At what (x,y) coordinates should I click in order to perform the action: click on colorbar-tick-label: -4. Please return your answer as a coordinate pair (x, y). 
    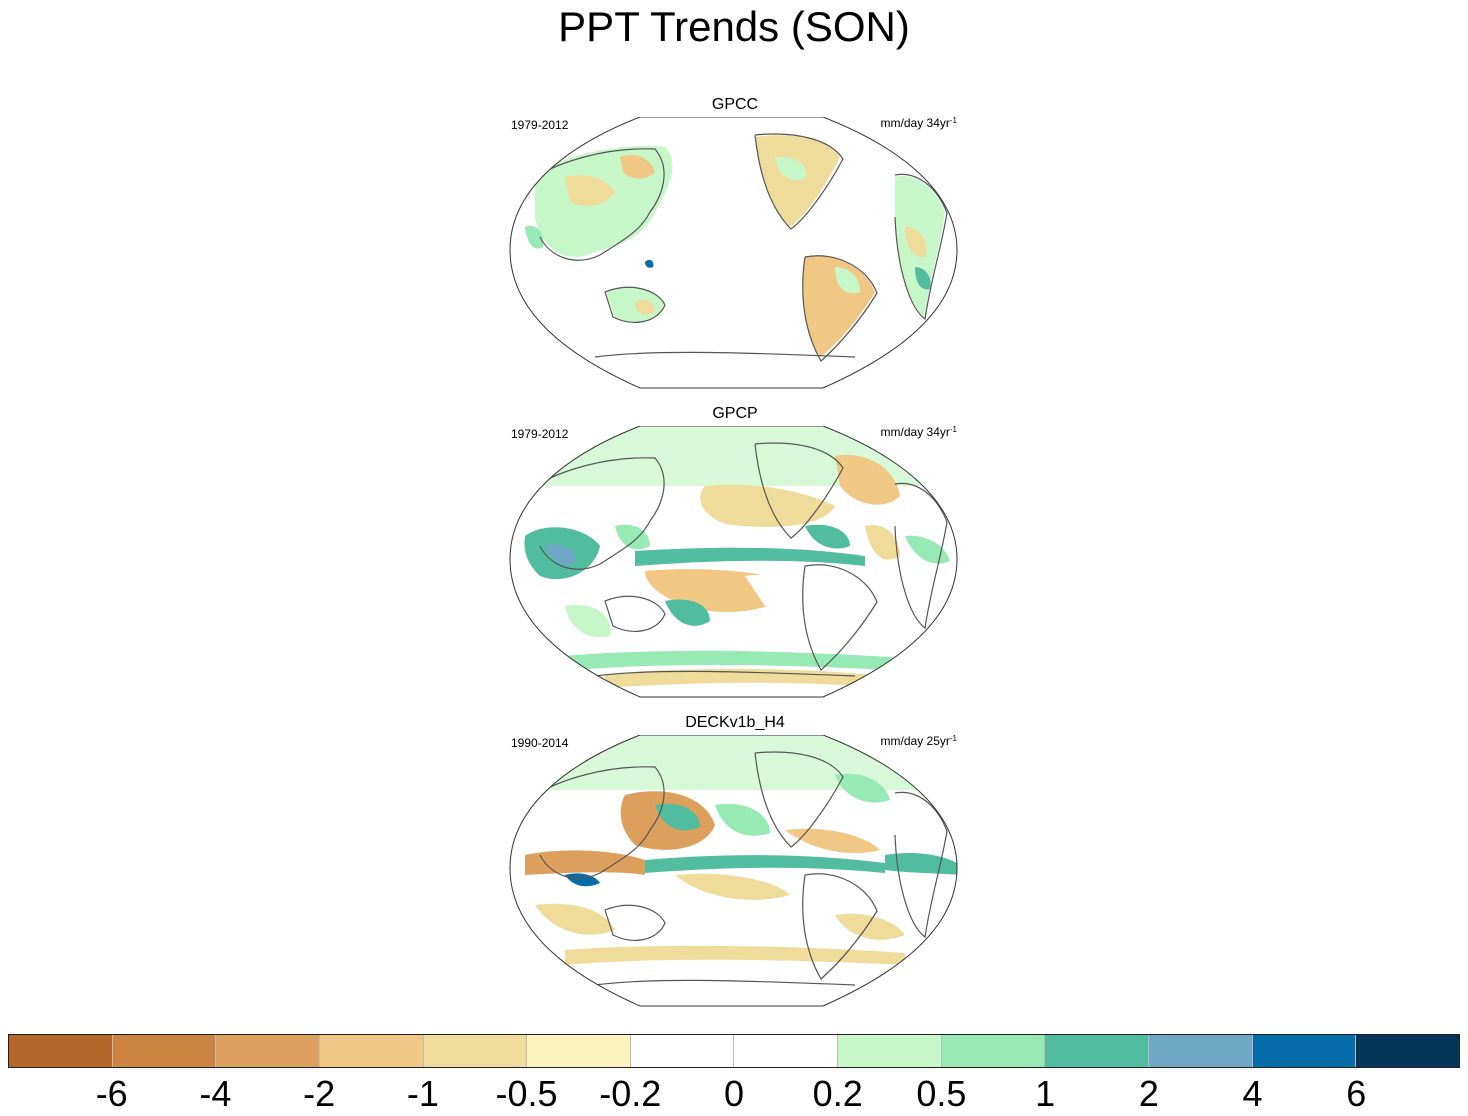
    Looking at the image, I should click on (215, 1093).